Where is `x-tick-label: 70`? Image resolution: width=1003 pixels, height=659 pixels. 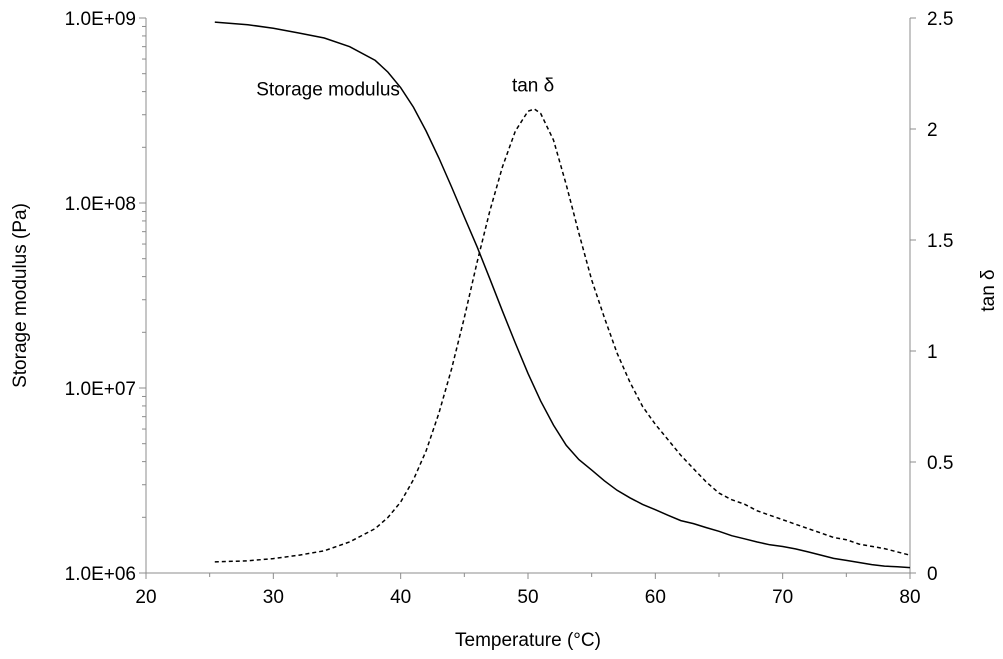 x-tick-label: 70 is located at coordinates (782, 597).